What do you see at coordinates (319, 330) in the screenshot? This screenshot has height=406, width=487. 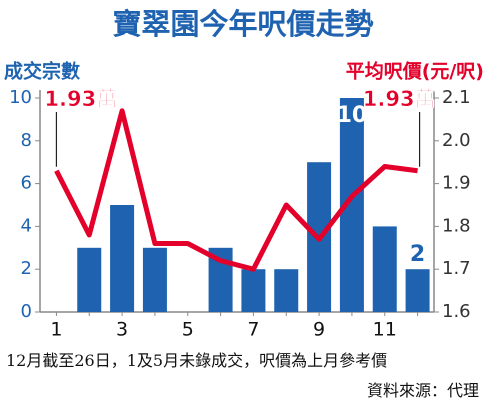 I see `x-tick-label: 9` at bounding box center [319, 330].